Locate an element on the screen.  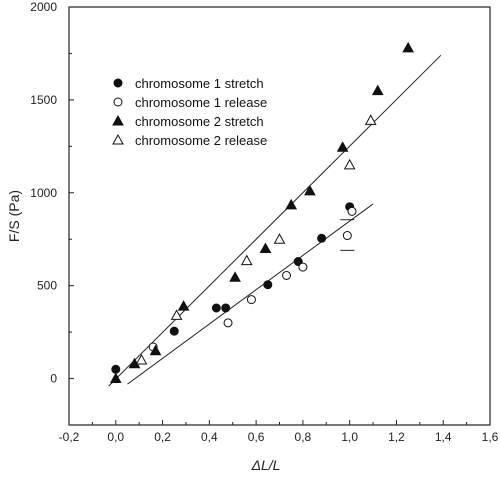
x-axis-title: ΔL/L is located at coordinates (266, 465).